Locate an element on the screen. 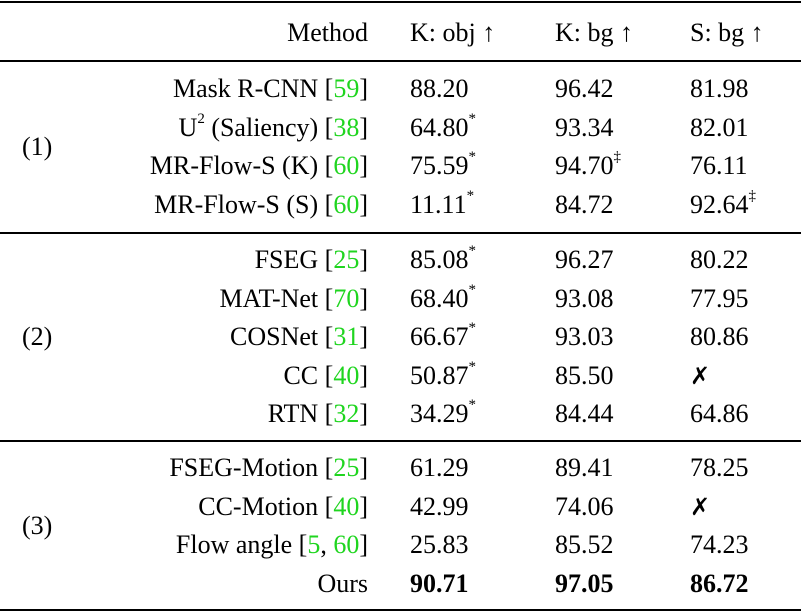  method-name-text: FSEG-Motion is located at coordinates (244, 467).